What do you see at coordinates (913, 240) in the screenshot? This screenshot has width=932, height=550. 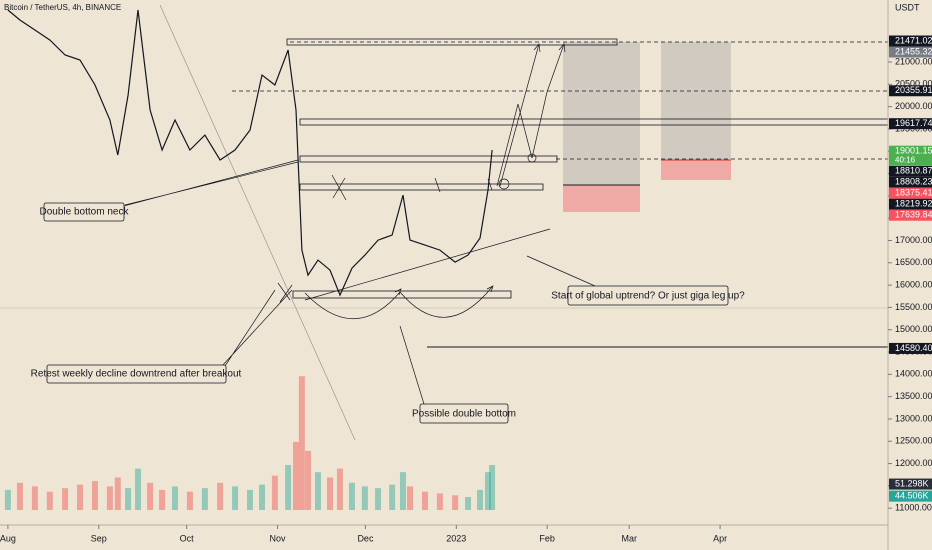 I see `y-tick-label: 17000.00` at bounding box center [913, 240].